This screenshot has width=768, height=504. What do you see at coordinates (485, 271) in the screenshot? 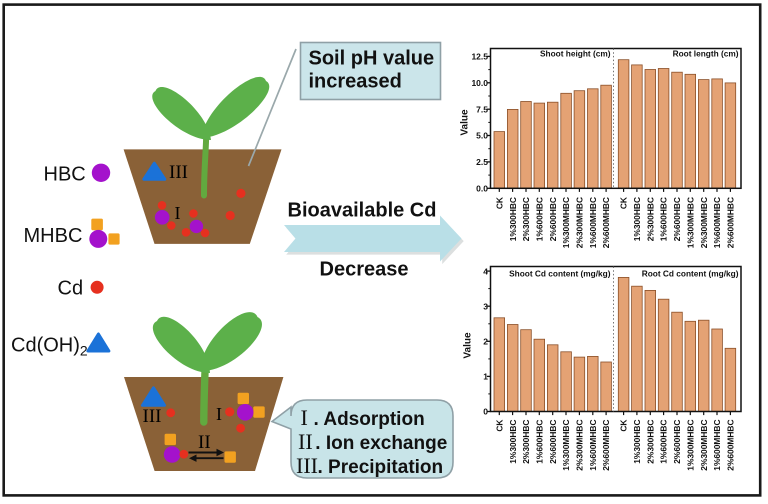
I see `svg-text: 4` at bounding box center [485, 271].